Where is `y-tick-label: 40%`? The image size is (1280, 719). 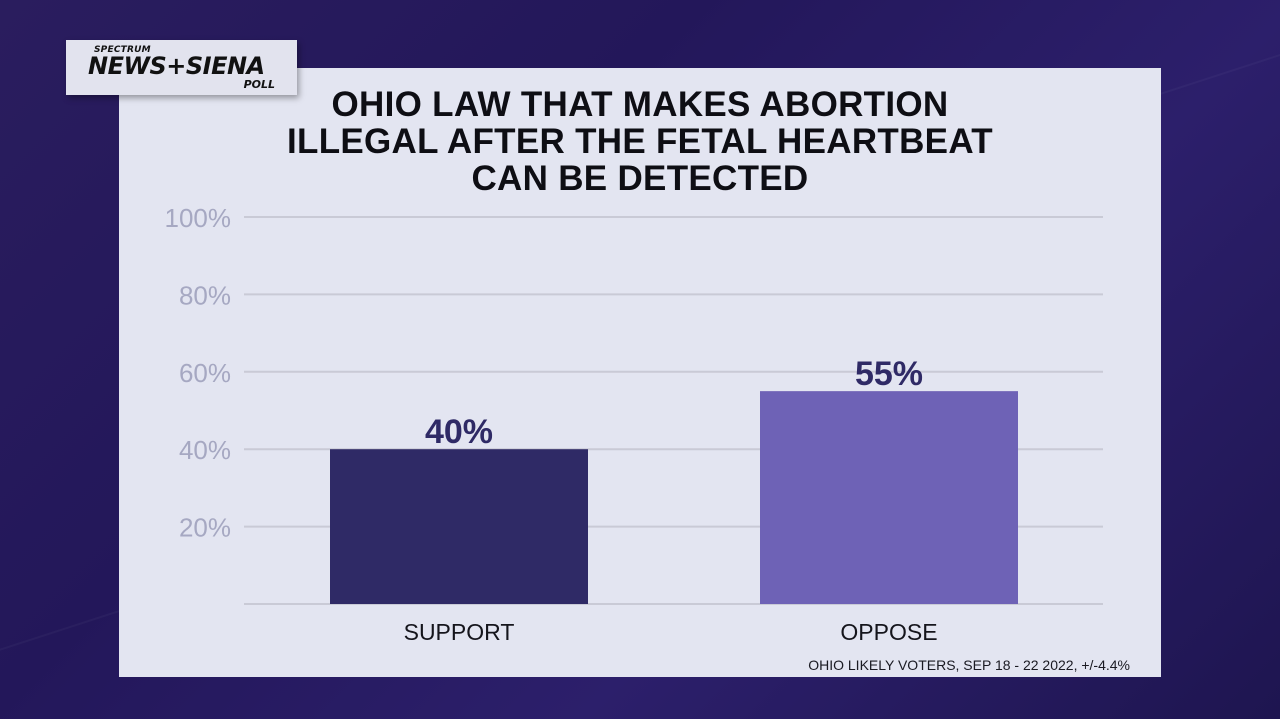 y-tick-label: 40% is located at coordinates (205, 450).